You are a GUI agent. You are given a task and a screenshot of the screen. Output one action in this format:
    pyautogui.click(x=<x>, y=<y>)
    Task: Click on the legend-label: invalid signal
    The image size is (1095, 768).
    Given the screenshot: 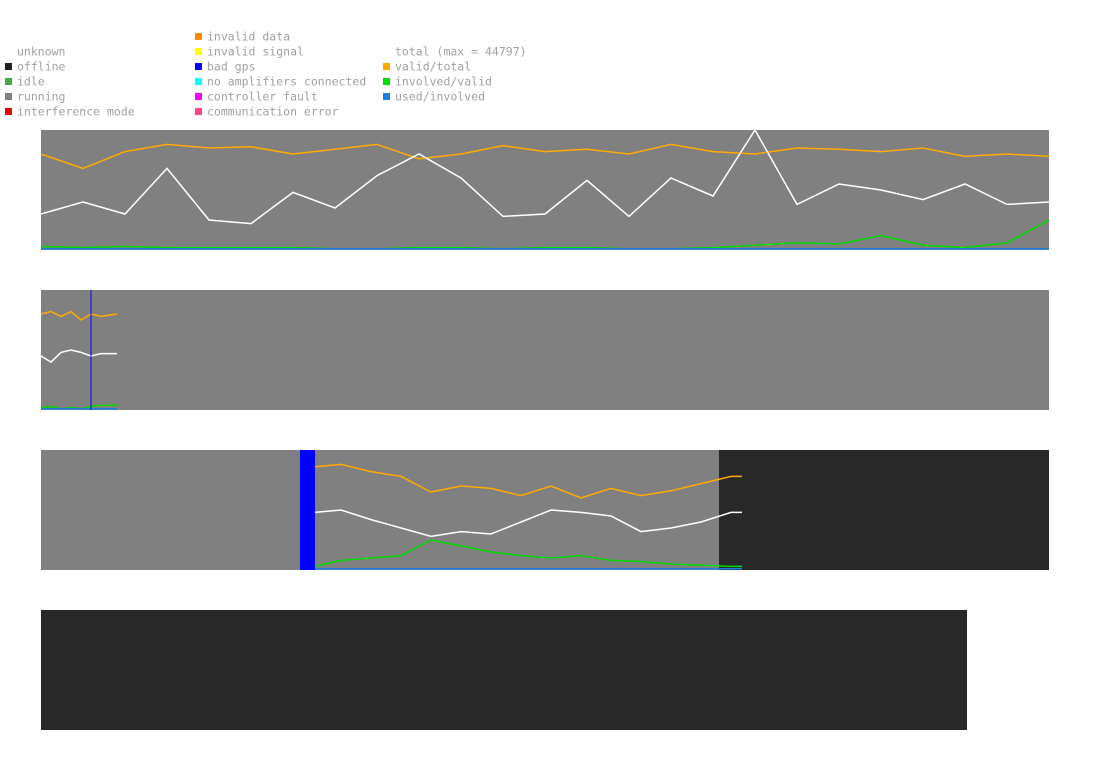 What is the action you would take?
    pyautogui.click(x=255, y=52)
    